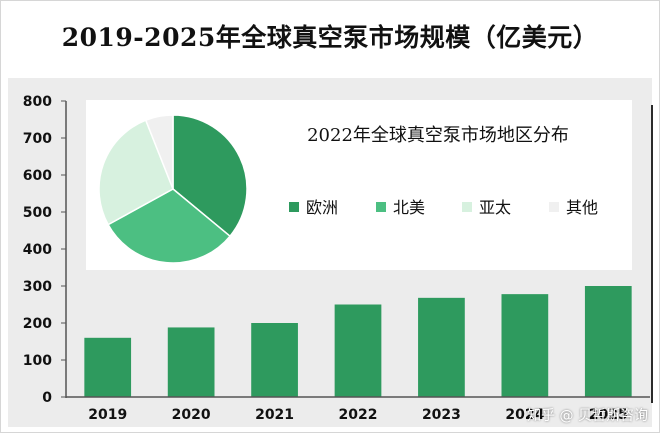 The width and height of the screenshot is (660, 433). Describe the element at coordinates (37, 250) in the screenshot. I see `y-tick-label: 400` at that location.